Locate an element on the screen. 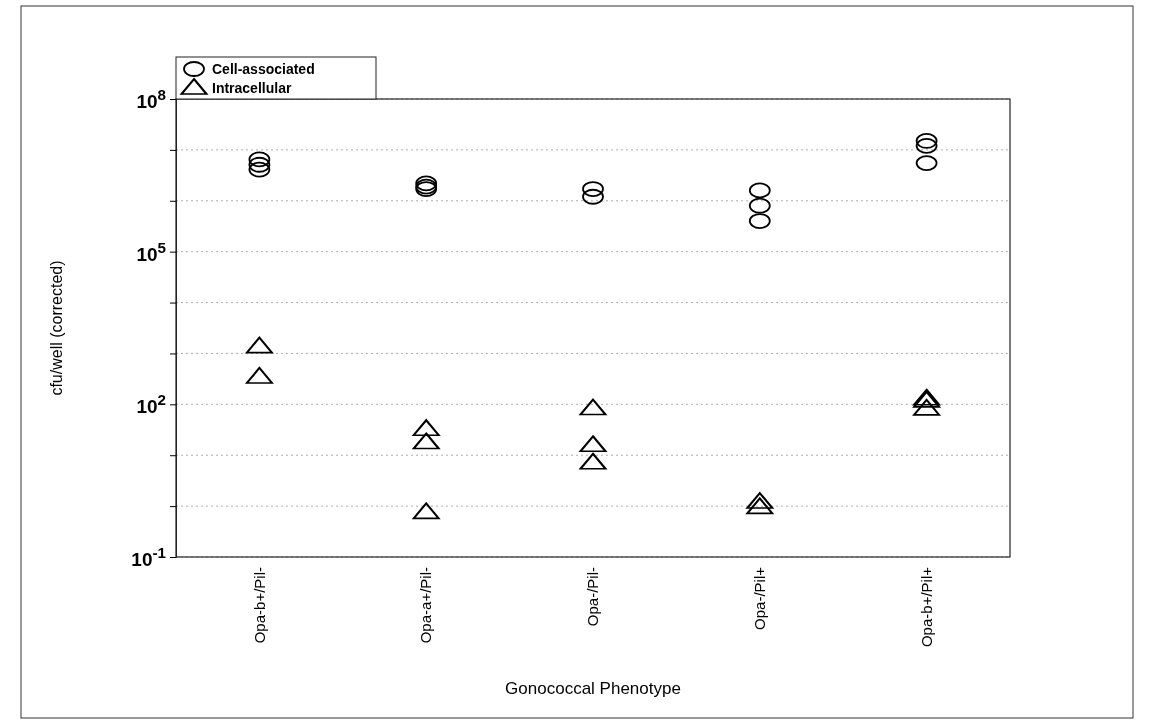 The height and width of the screenshot is (727, 1153). x-tick-label: Opa-/Pil+ is located at coordinates (760, 598).